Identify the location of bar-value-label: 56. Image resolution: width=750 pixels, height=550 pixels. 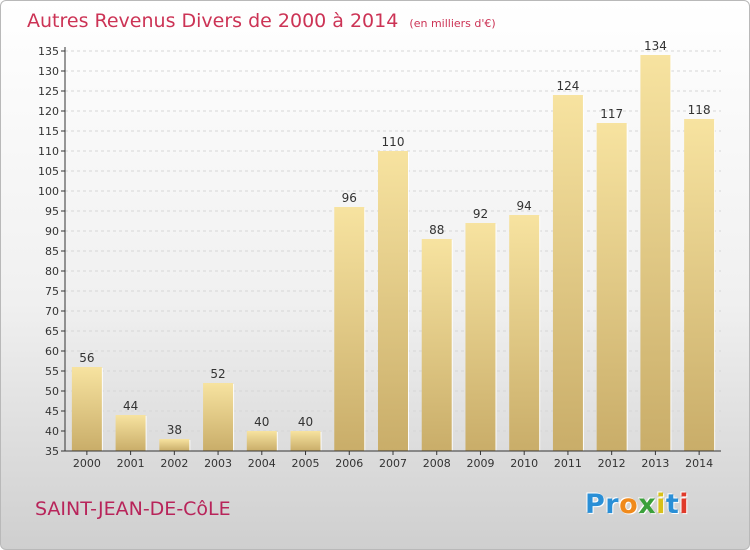
(86, 358).